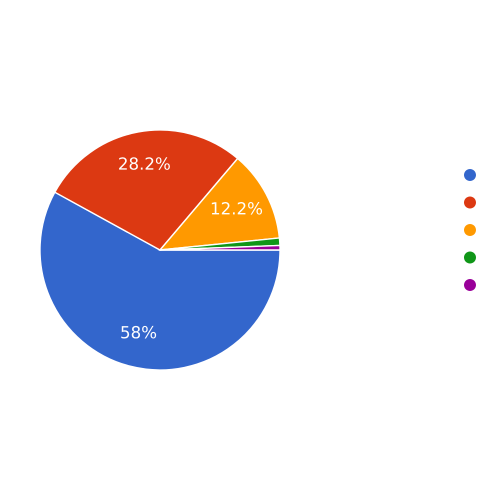 The height and width of the screenshot is (500, 500). What do you see at coordinates (144, 163) in the screenshot?
I see `data-label: 28.2%` at bounding box center [144, 163].